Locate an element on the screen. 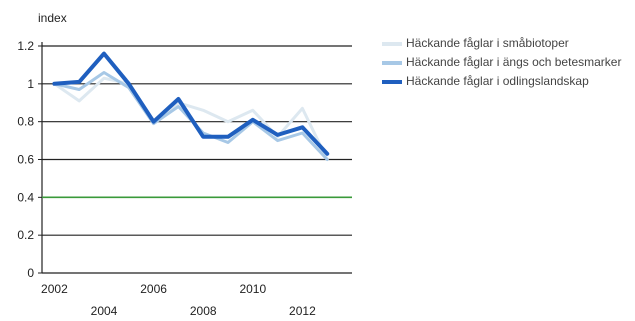 The height and width of the screenshot is (321, 635). legend-item-3: Häckande fåglar i odlingslandskap is located at coordinates (507, 81).